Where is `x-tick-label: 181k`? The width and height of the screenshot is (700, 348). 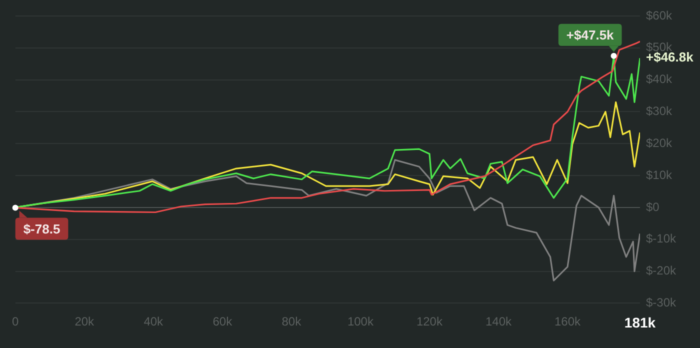 x-tick-label: 181k is located at coordinates (640, 322).